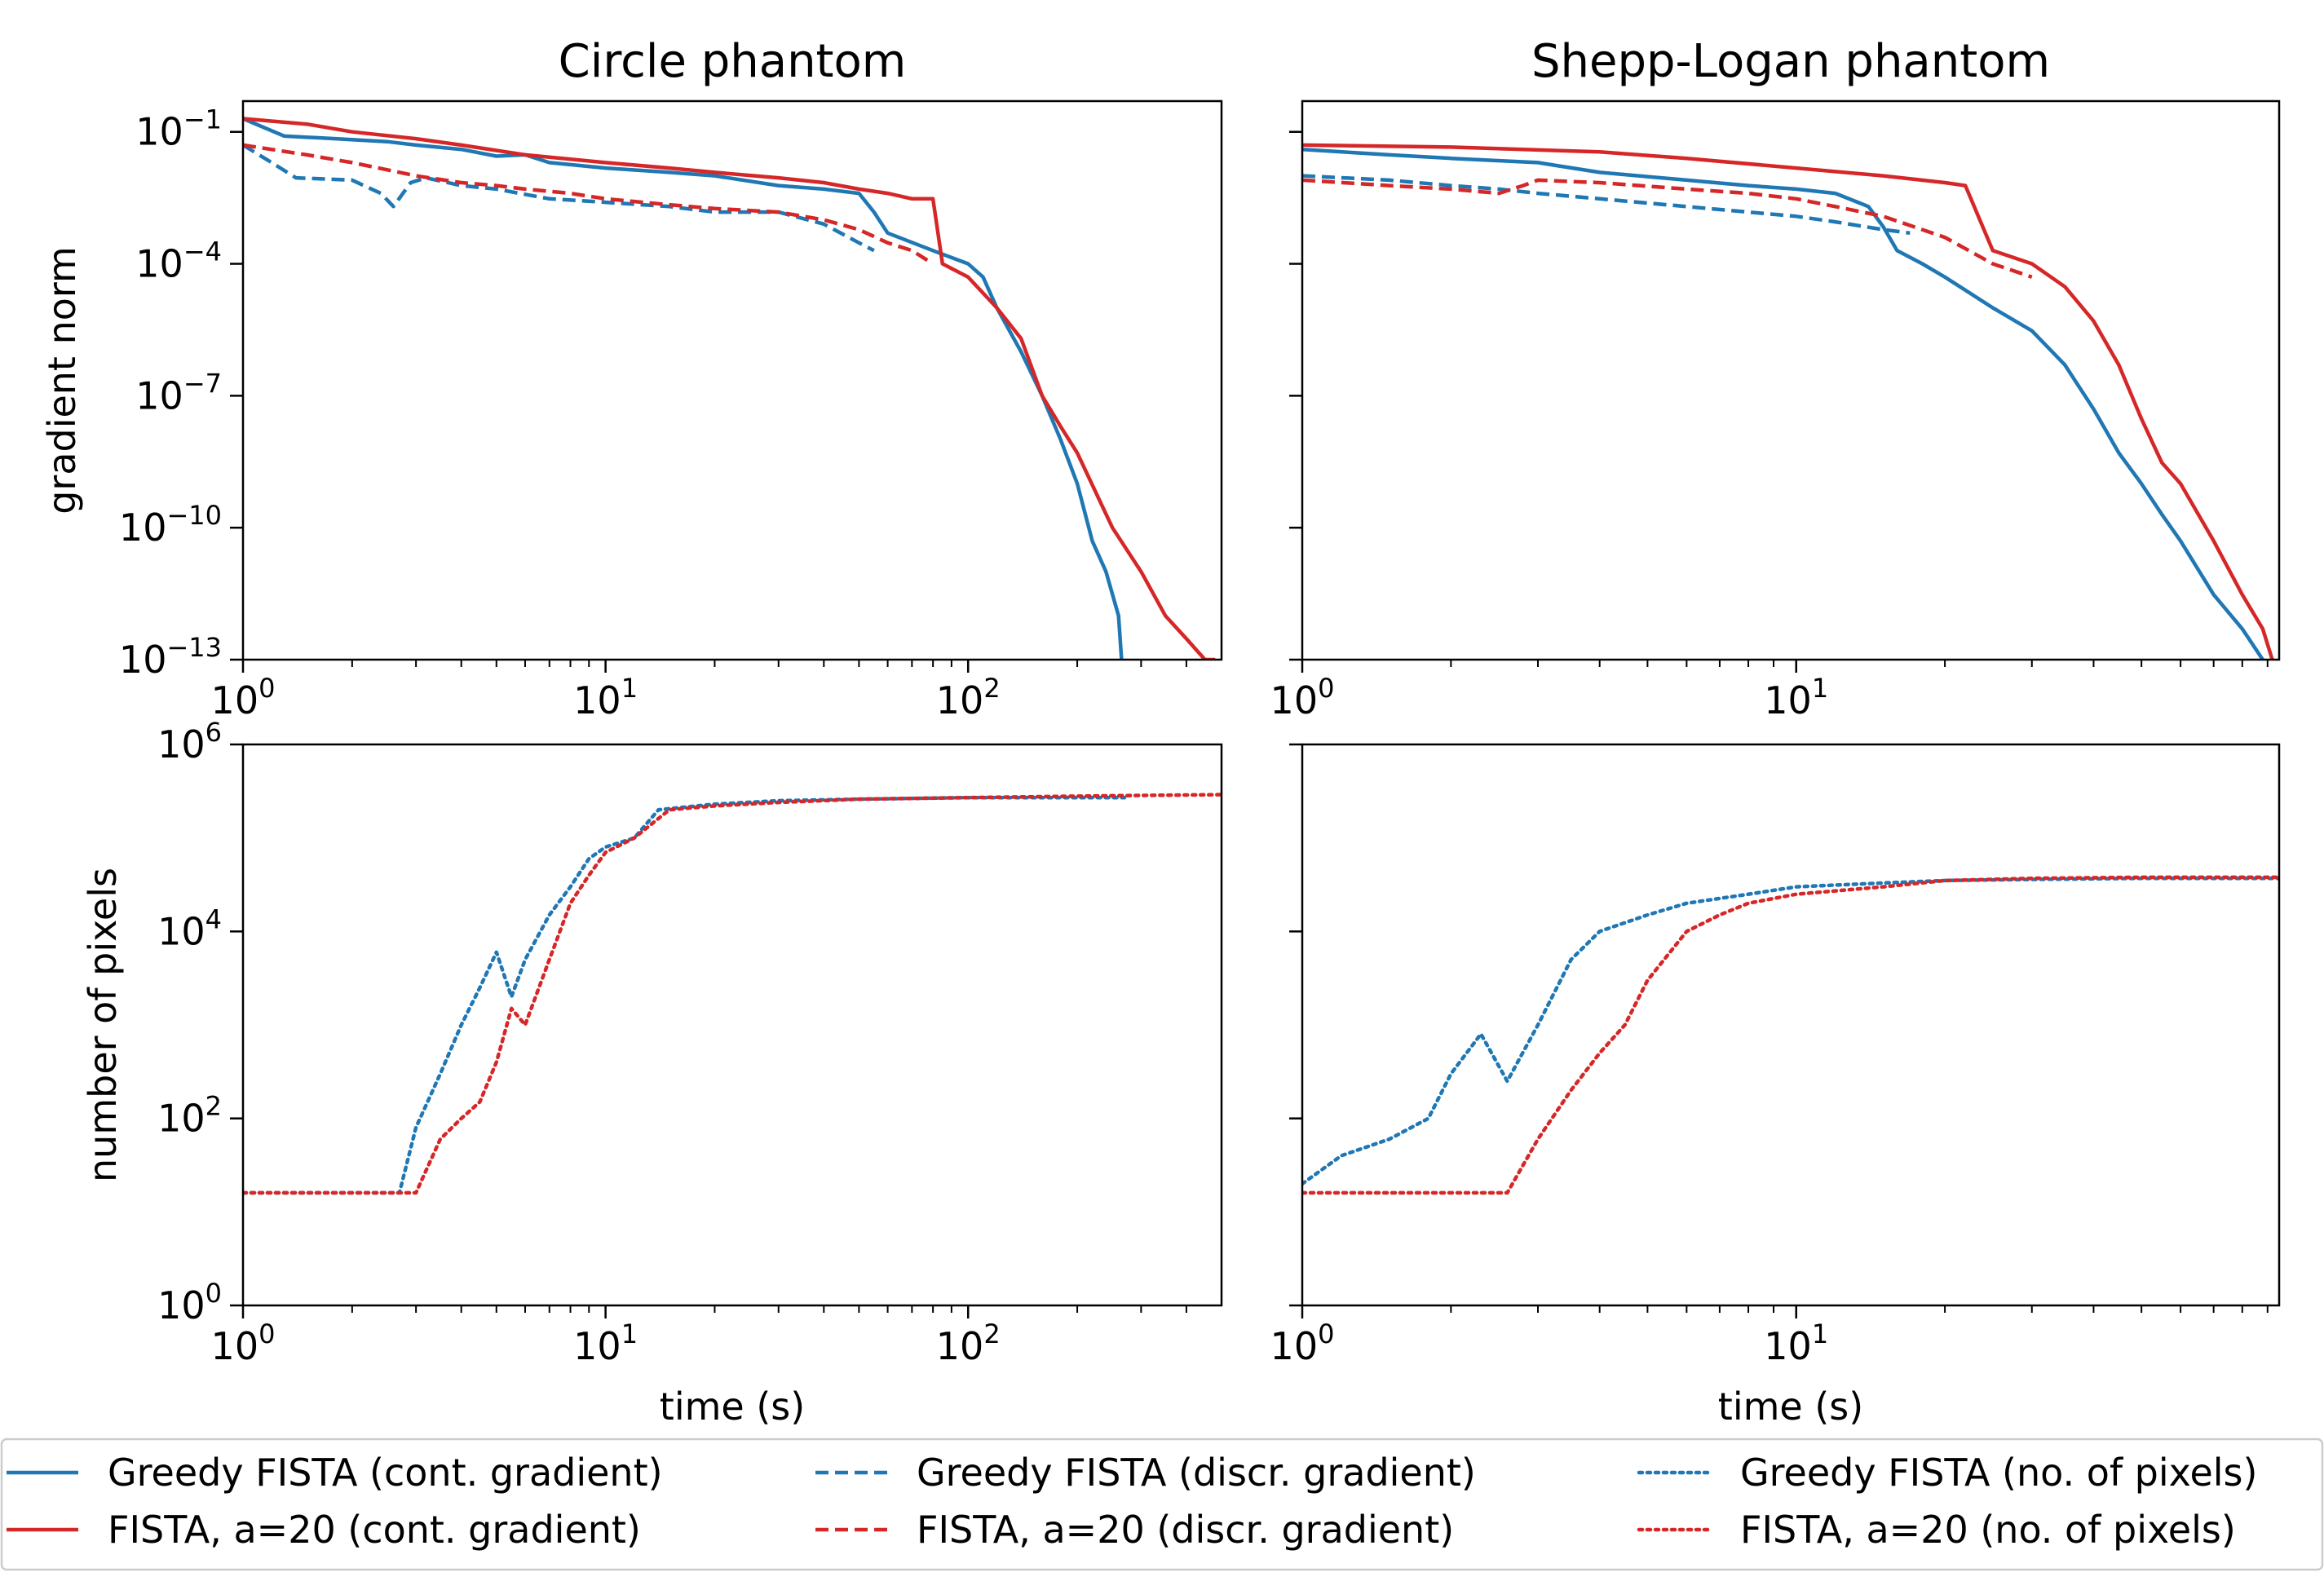 This screenshot has width=2324, height=1590. Describe the element at coordinates (103, 1025) in the screenshot. I see `y-axis-label: number of pixels` at that location.